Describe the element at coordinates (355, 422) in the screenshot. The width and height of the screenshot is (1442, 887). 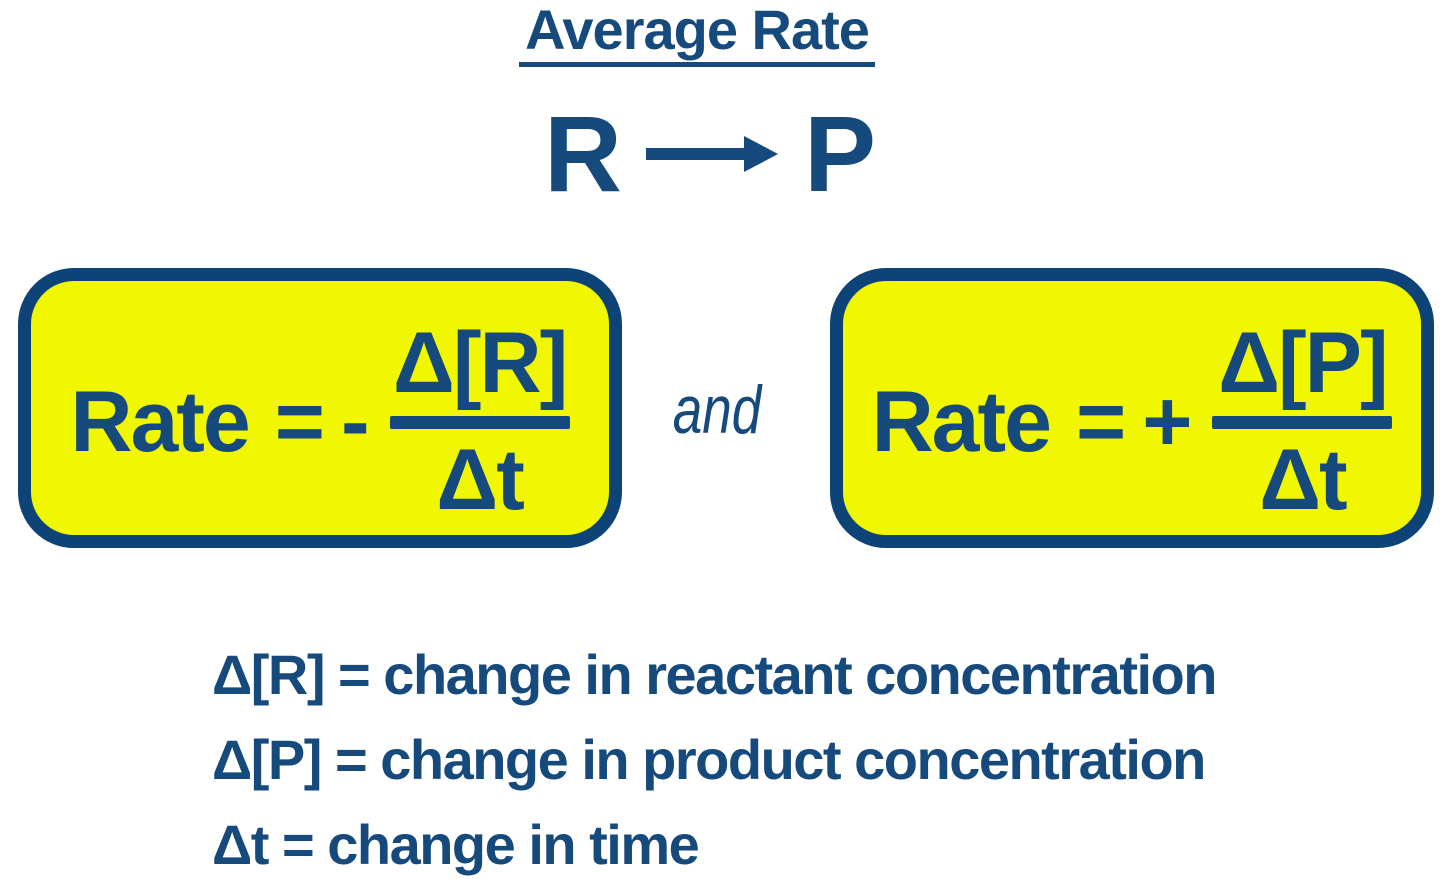
I see `minus-sign: -` at that location.